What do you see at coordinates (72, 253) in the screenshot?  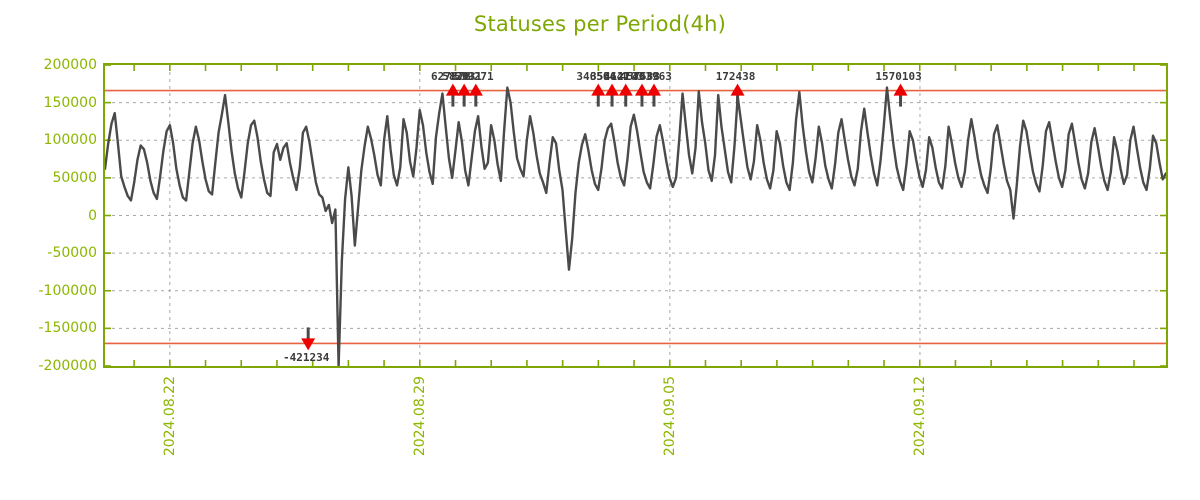 I see `y-tick-label: -50000` at bounding box center [72, 253].